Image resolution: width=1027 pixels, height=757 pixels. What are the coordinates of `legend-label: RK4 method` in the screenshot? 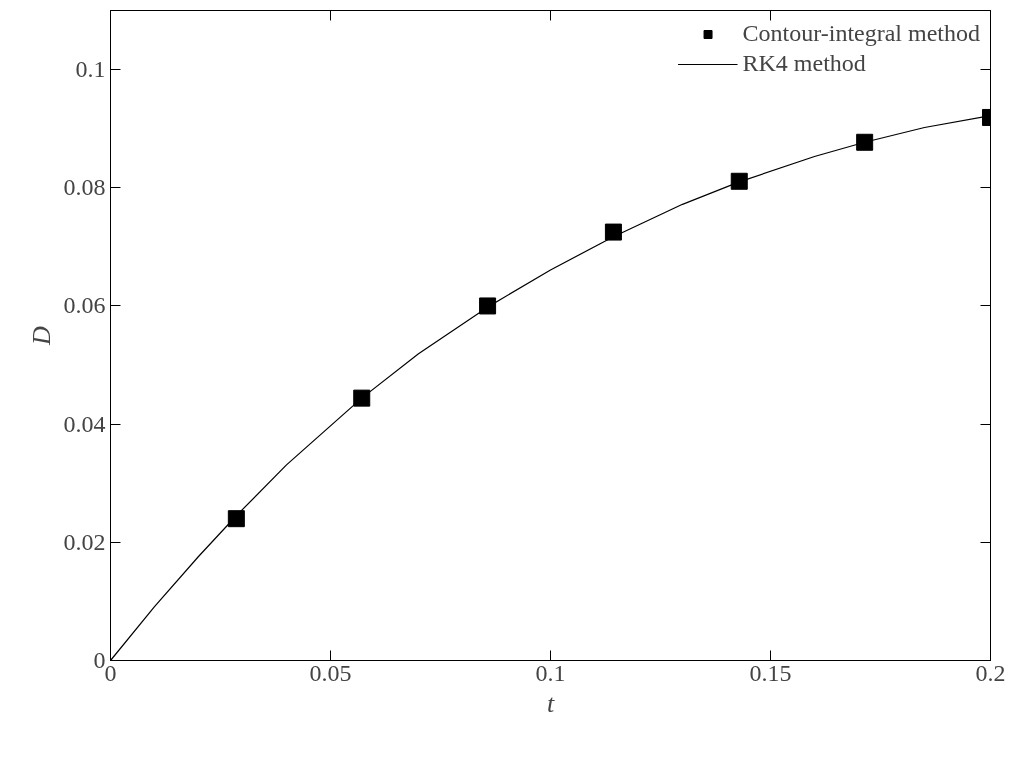 It's located at (804, 63).